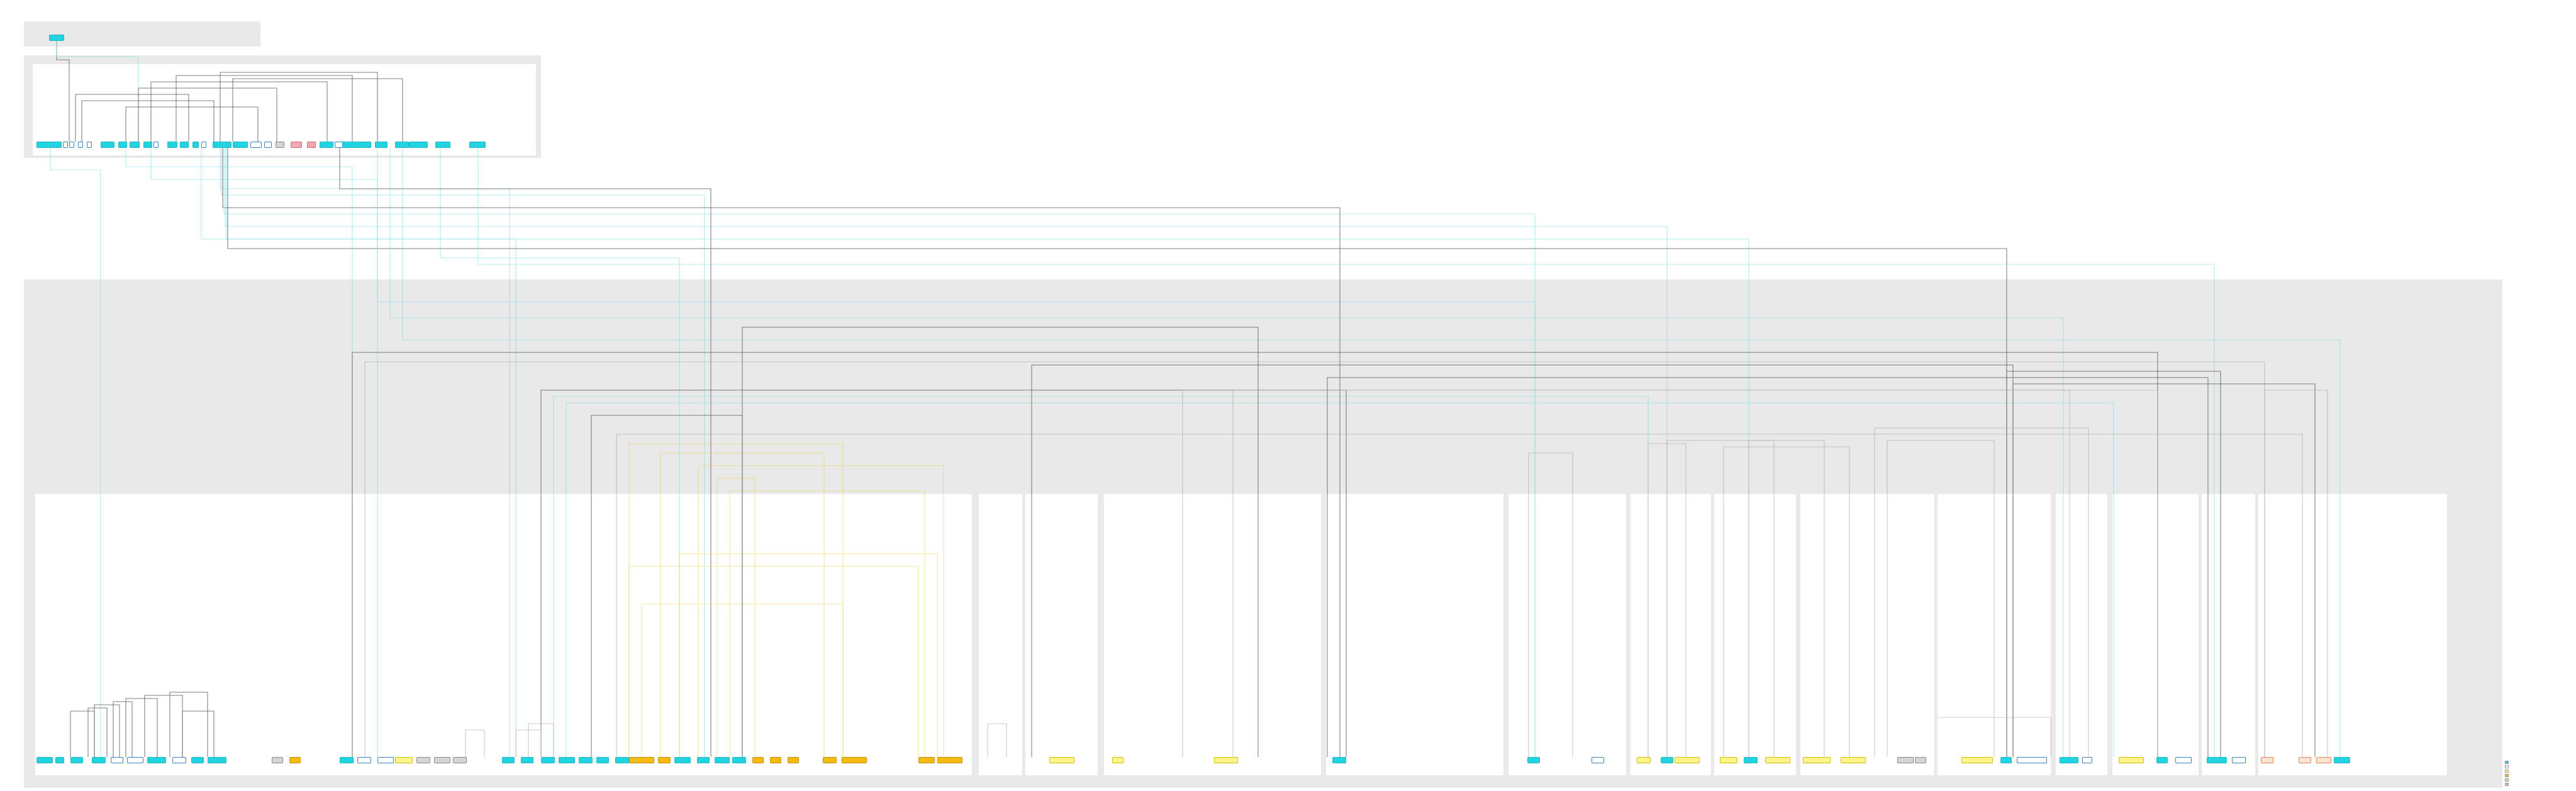 This screenshot has height=791, width=2576. Describe the element at coordinates (2507, 784) in the screenshot. I see `legend-swatch` at that location.